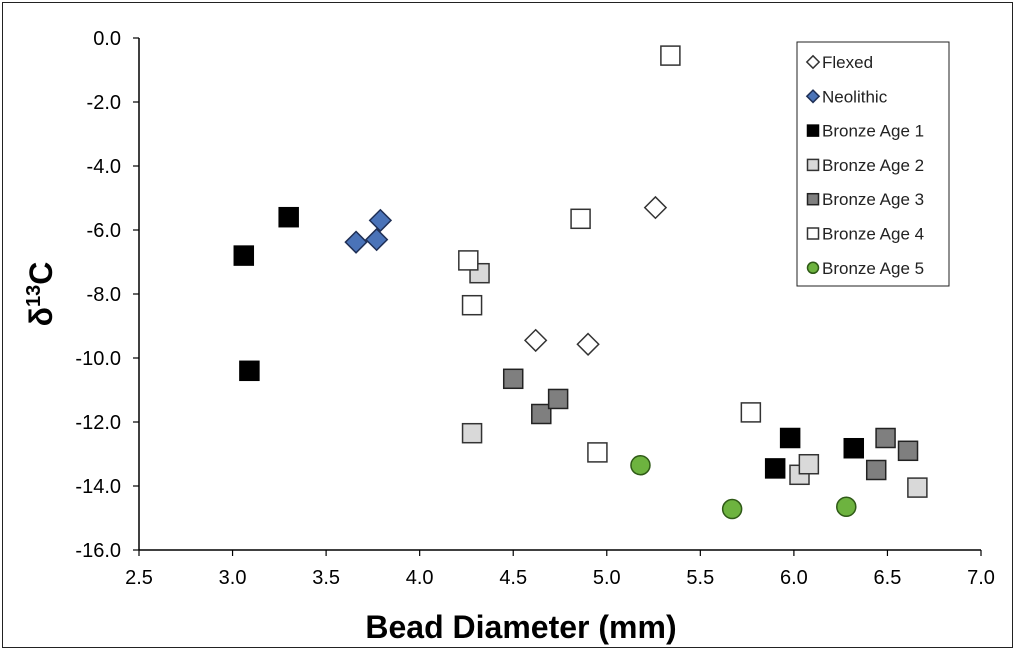  I want to click on x-tick-label: 6.5, so click(888, 578).